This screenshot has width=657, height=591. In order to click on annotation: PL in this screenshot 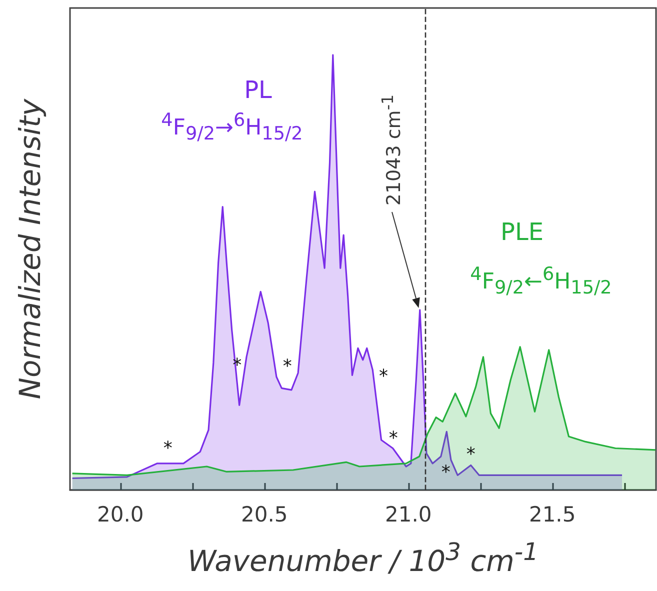, I will do `click(258, 90)`.